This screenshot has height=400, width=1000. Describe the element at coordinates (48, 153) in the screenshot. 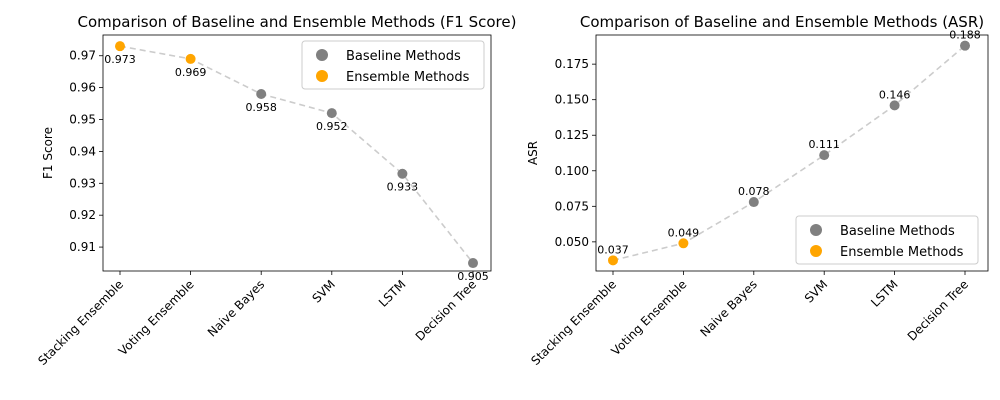

I see `y-axis-label: F1 Score` at that location.